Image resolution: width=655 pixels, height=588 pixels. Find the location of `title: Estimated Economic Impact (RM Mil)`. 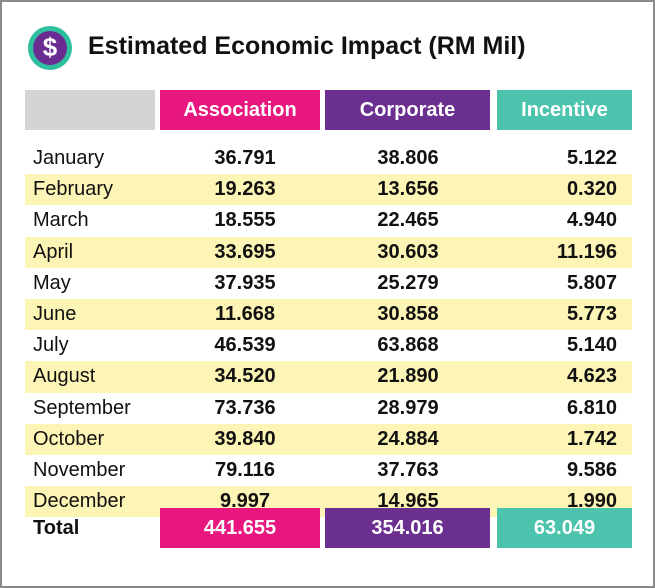

title: Estimated Economic Impact (RM Mil) is located at coordinates (307, 46).